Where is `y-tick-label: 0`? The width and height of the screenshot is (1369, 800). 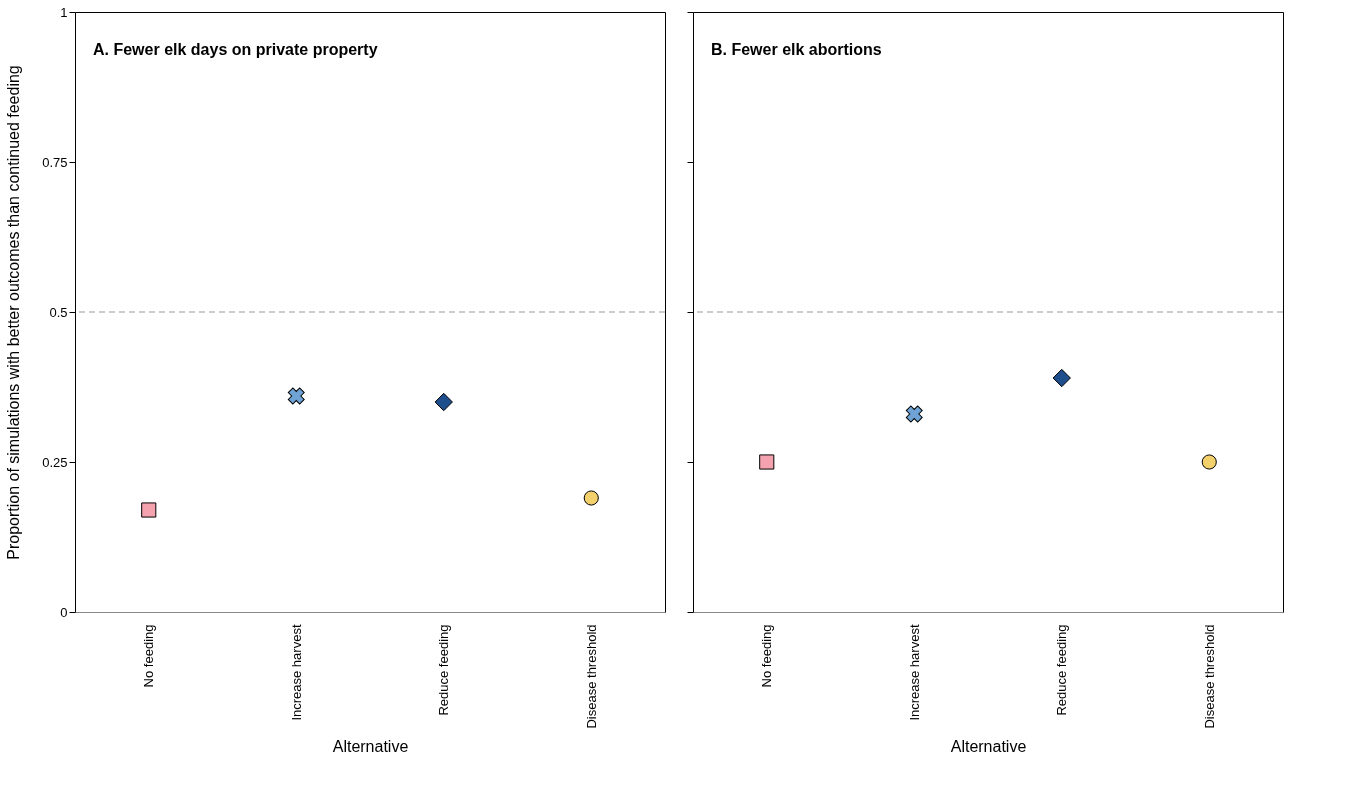
y-tick-label: 0 is located at coordinates (64, 612).